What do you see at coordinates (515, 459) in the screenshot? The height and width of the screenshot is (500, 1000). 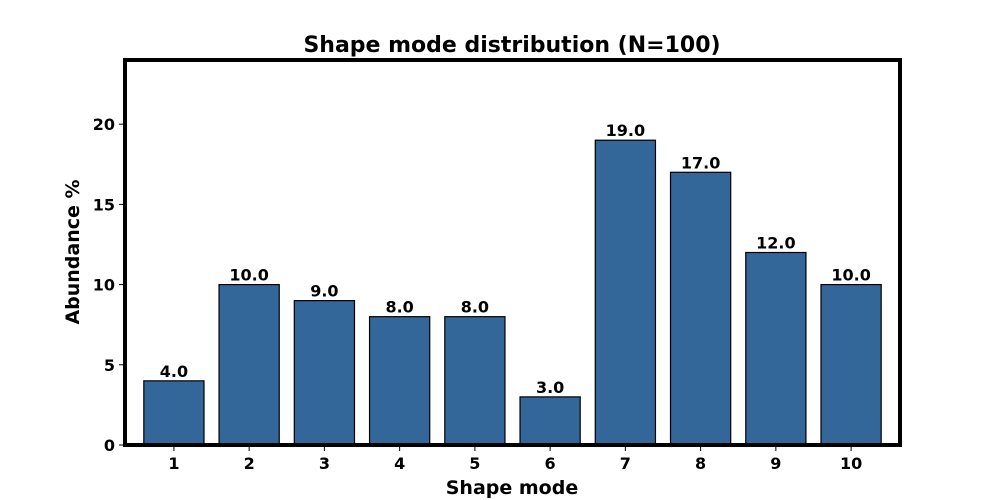 I see `x-axis-ticks: 1 2 3 4 5 6 7 8 9 10` at bounding box center [515, 459].